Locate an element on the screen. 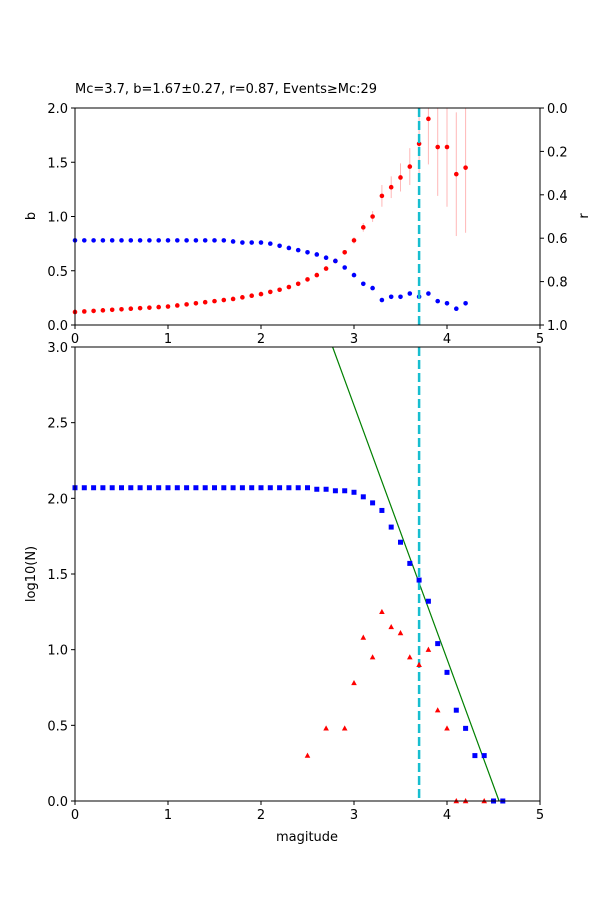 Image resolution: width=600 pixels, height=900 pixels. y-tick-label: 2.0 is located at coordinates (57, 499).